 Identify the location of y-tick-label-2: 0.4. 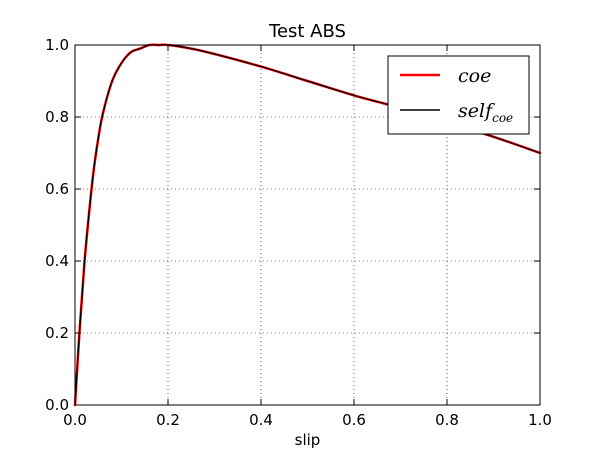
(57, 261).